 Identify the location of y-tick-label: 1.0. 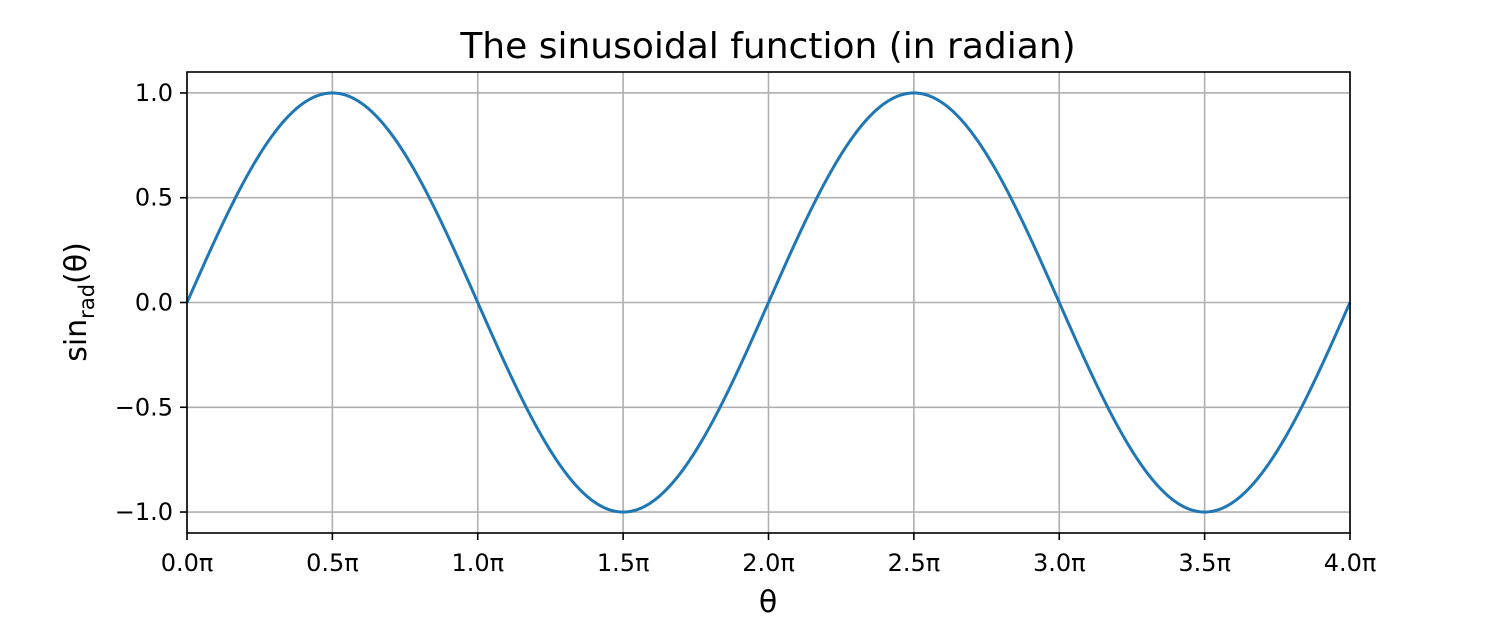
(154, 93).